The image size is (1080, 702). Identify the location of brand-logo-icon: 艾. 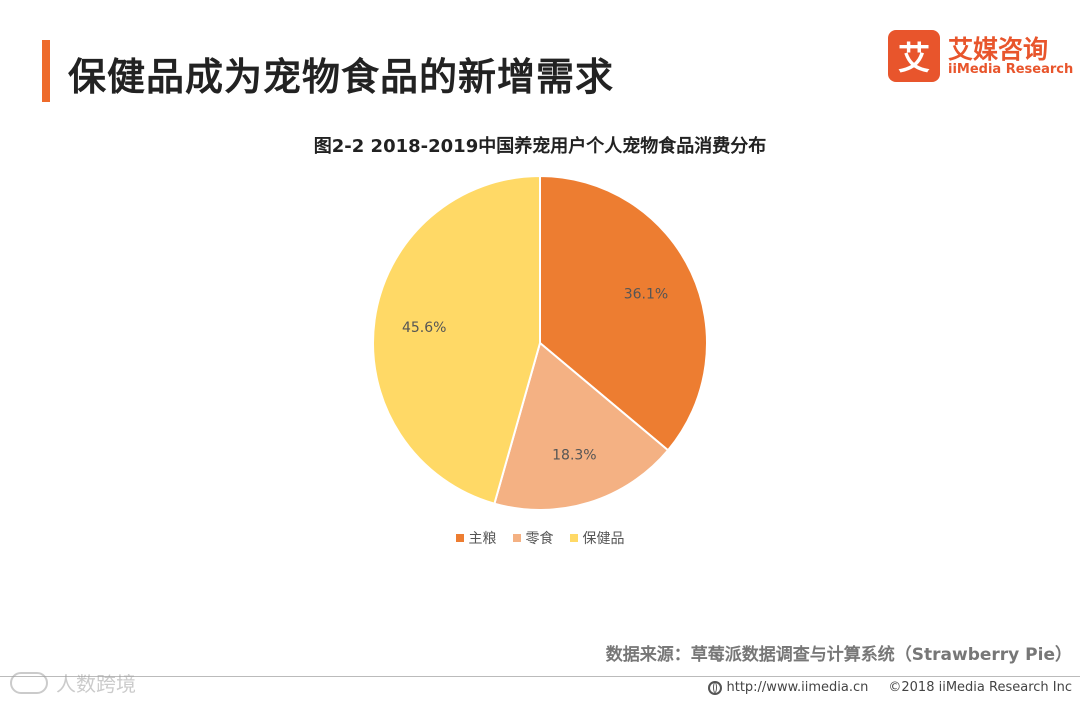
(914, 56).